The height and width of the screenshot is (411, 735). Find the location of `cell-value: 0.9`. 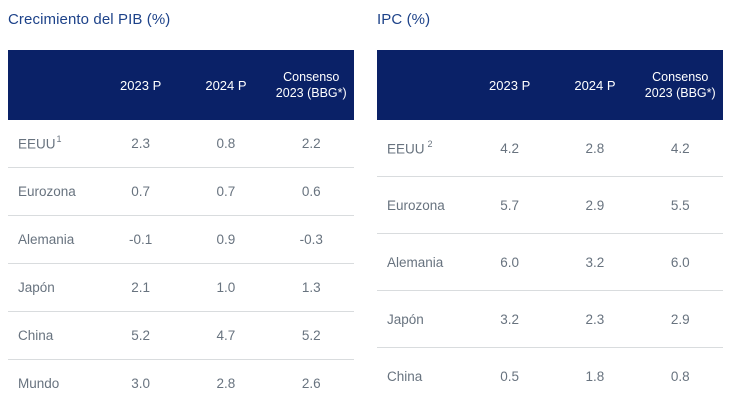

cell-value: 0.9 is located at coordinates (226, 239).